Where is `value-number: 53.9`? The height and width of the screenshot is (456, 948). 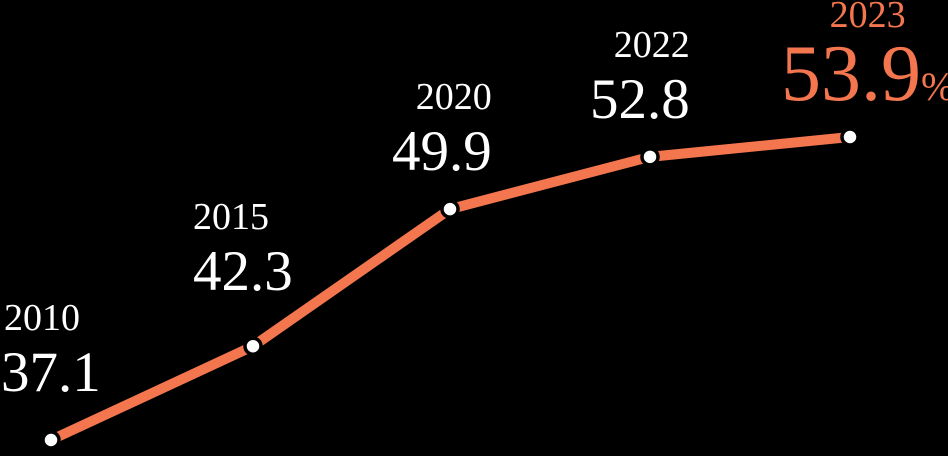
value-number: 53.9 is located at coordinates (851, 74).